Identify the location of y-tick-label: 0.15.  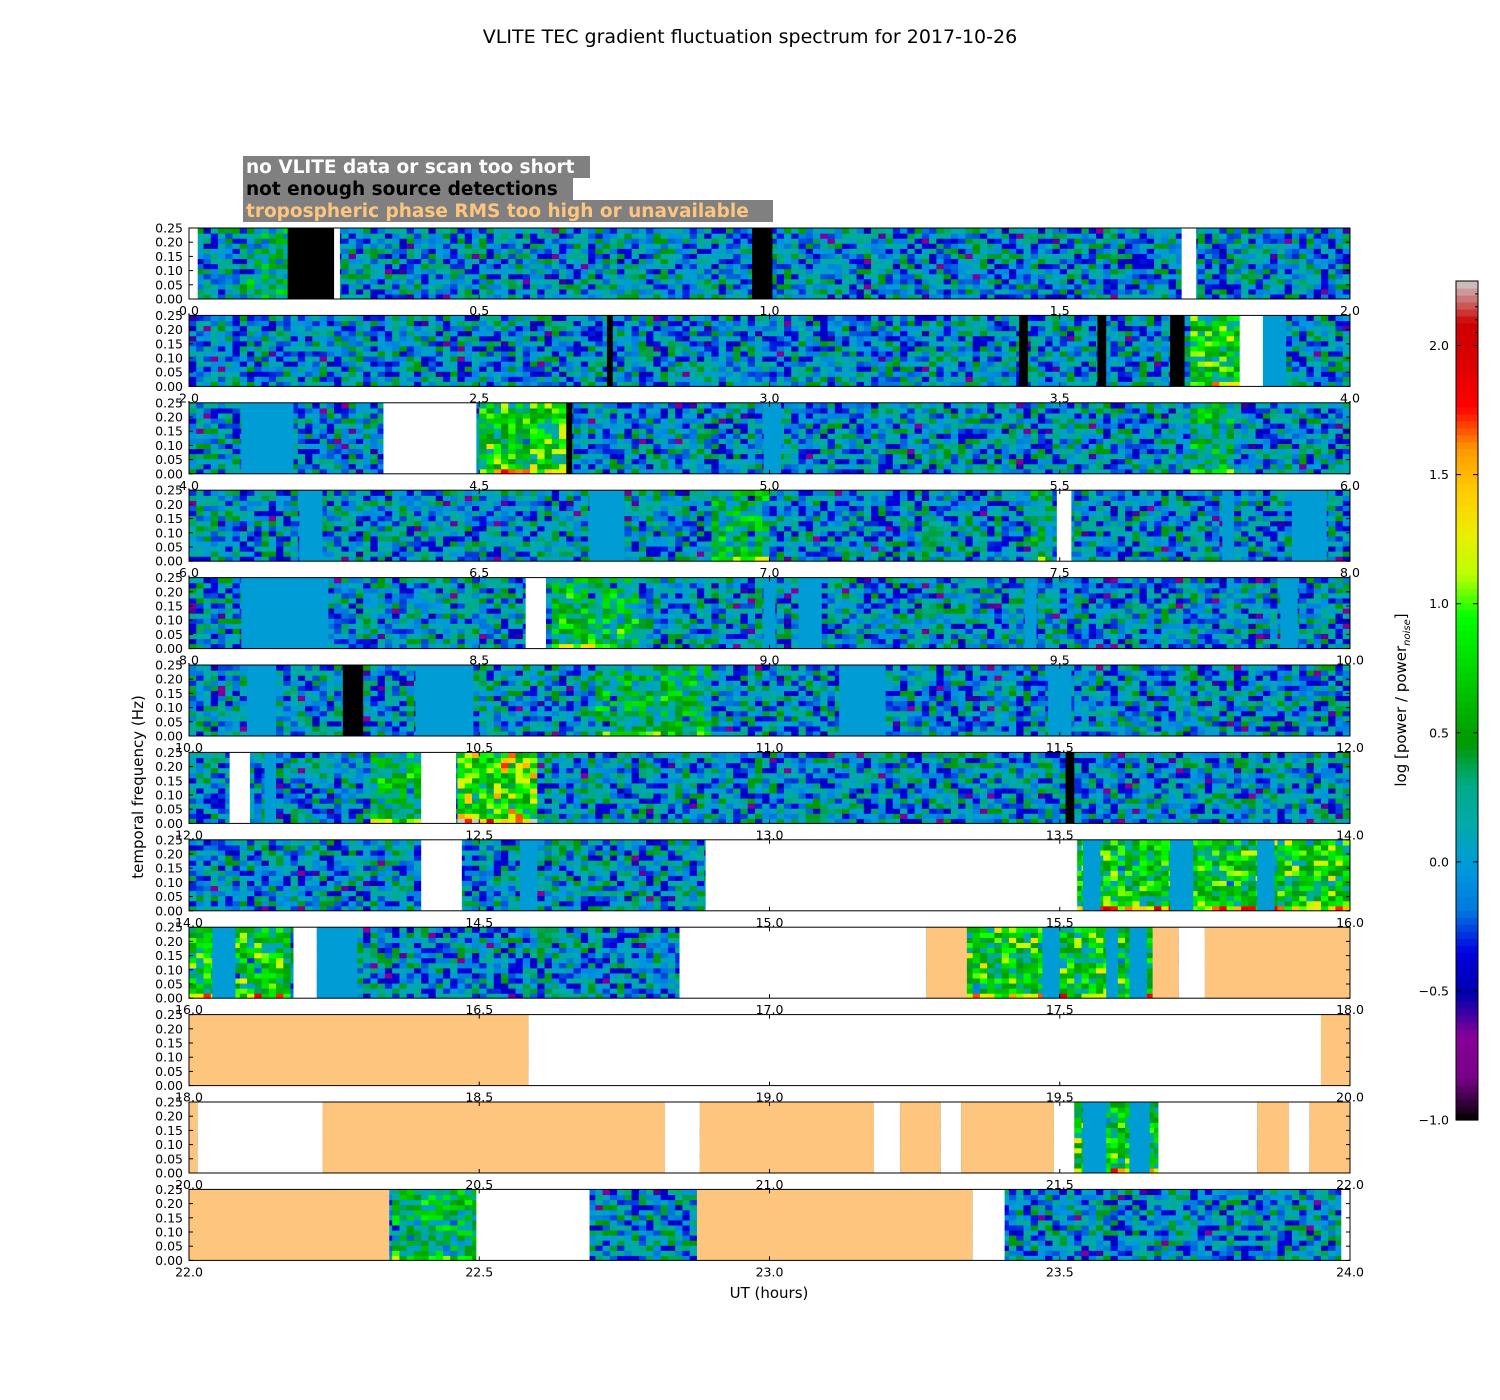
(169, 1217).